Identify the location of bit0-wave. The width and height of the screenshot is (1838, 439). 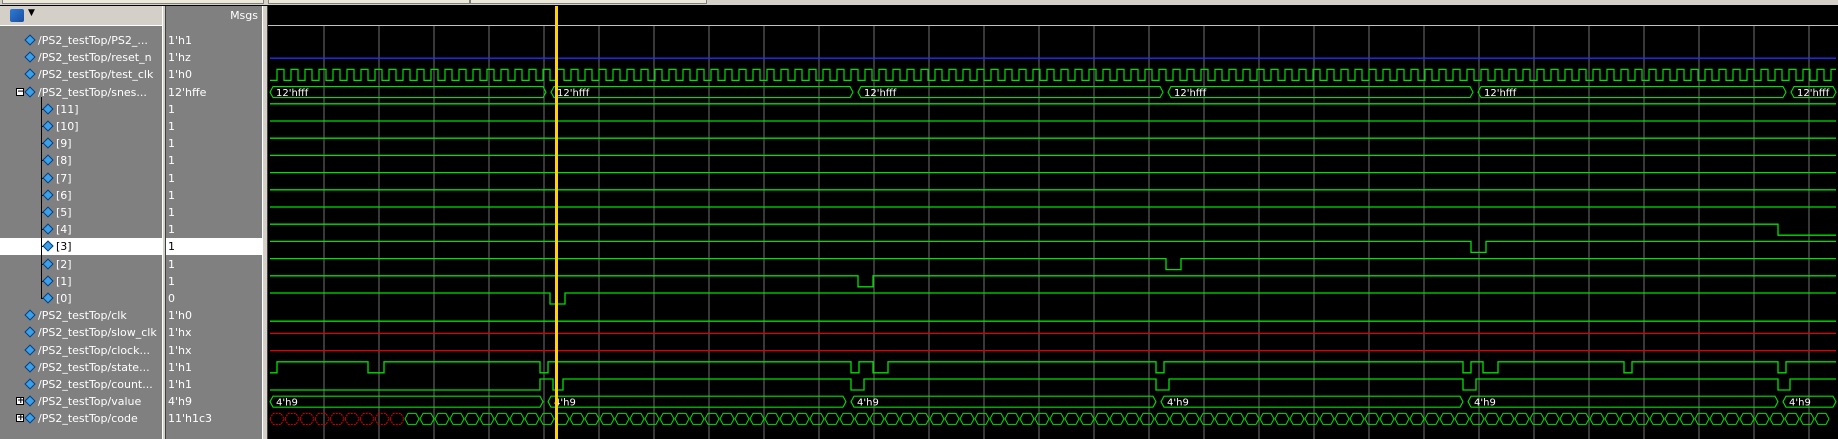
(1053, 298).